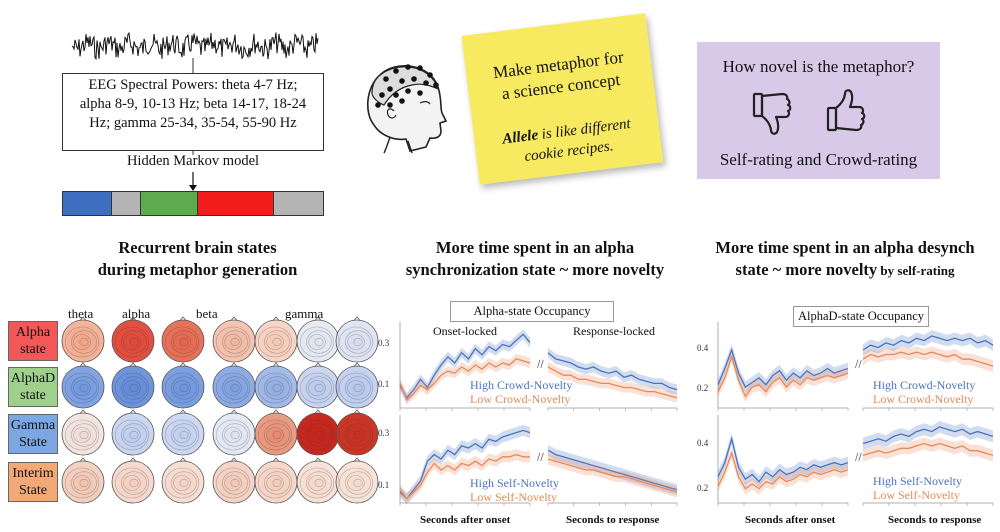 Image resolution: width=1000 pixels, height=532 pixels. What do you see at coordinates (818, 159) in the screenshot?
I see `rating-footer: Self-rating and Crowd-rating` at bounding box center [818, 159].